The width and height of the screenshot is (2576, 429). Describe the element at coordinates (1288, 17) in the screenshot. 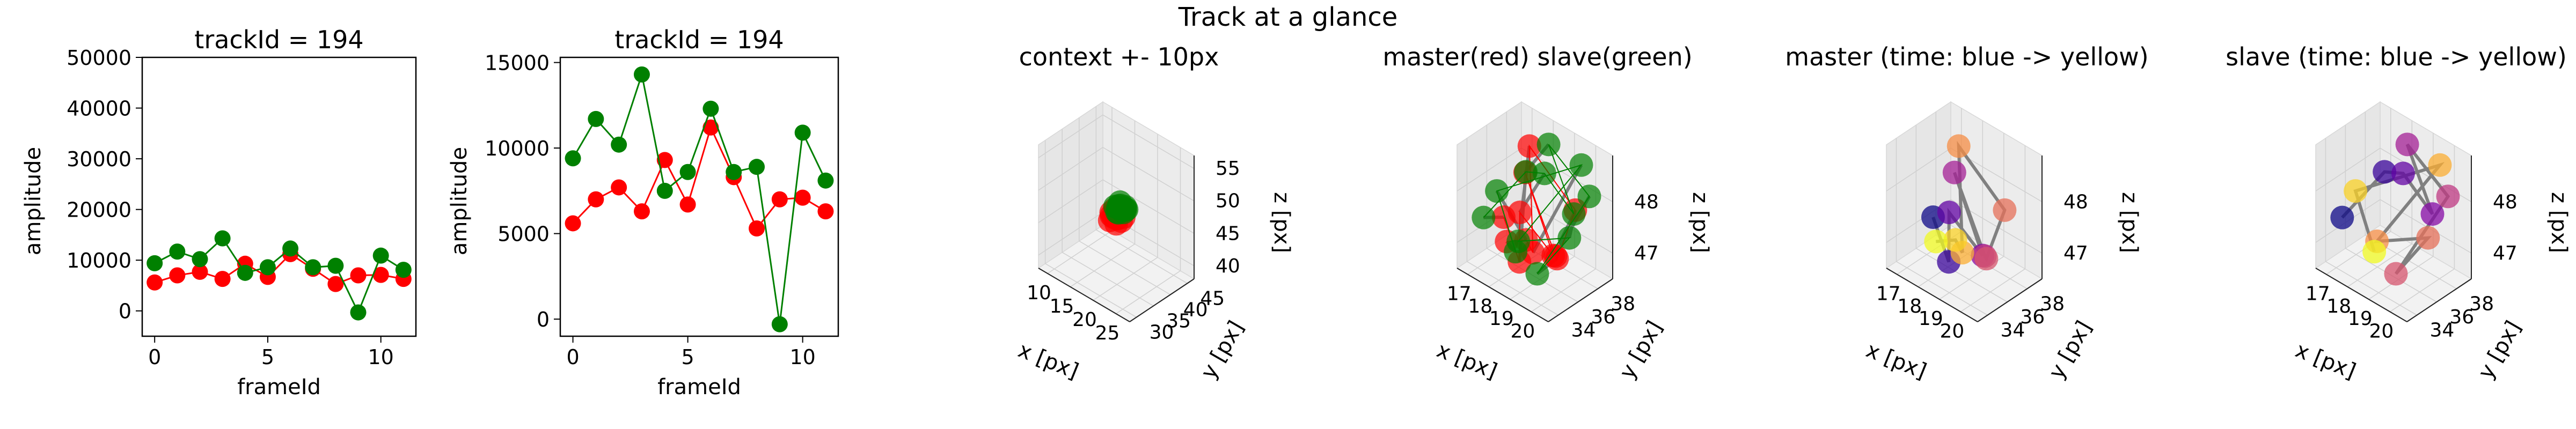

I see `figure-suptitle: Track at a glance` at that location.